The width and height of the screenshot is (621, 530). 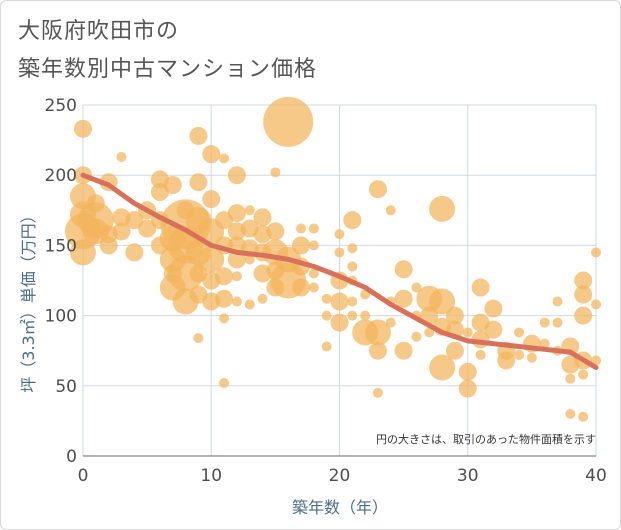 What do you see at coordinates (61, 281) in the screenshot?
I see `y-tick-labels: 0 50 100 150 200 250` at bounding box center [61, 281].